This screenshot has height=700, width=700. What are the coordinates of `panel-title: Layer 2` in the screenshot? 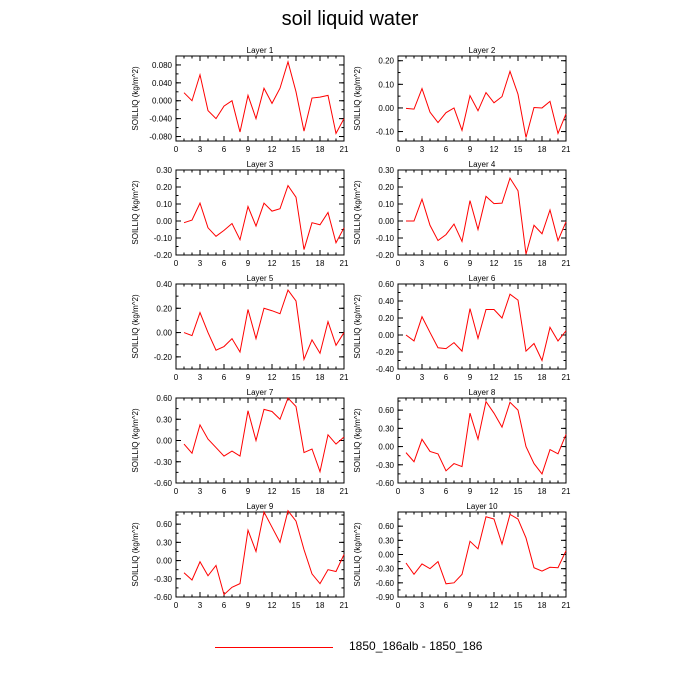 It's located at (482, 50).